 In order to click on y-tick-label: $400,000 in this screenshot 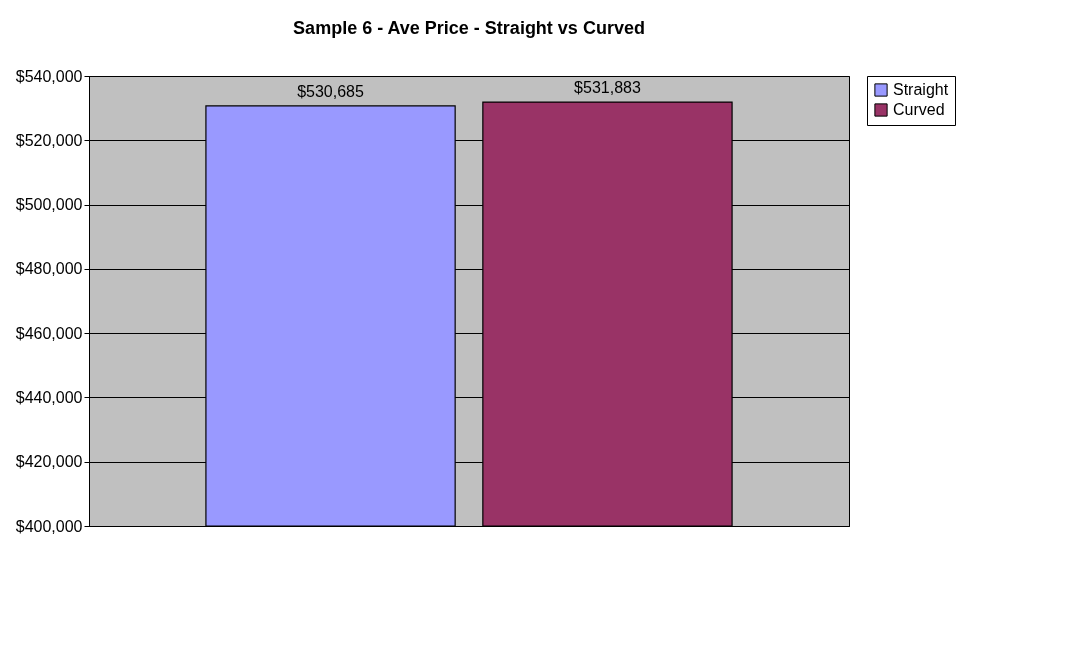, I will do `click(49, 526)`.